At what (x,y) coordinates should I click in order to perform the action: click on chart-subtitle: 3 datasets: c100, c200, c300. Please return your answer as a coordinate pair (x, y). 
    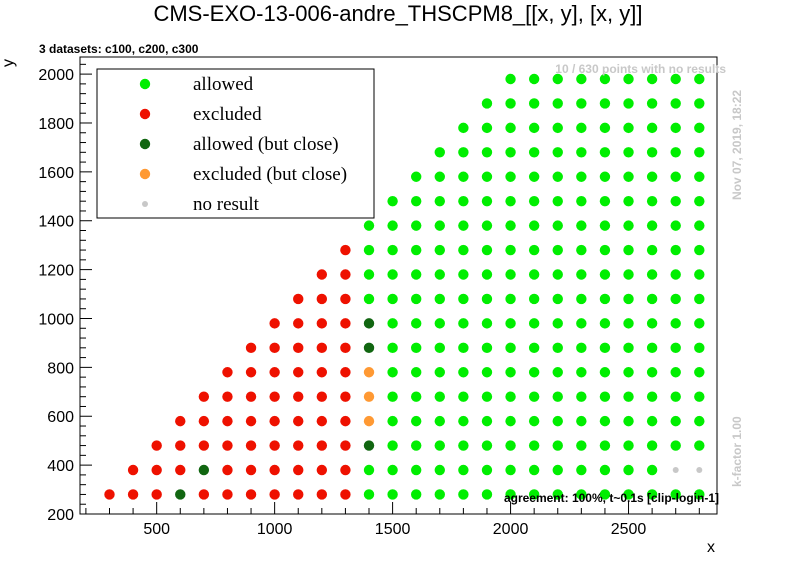
    Looking at the image, I should click on (119, 49).